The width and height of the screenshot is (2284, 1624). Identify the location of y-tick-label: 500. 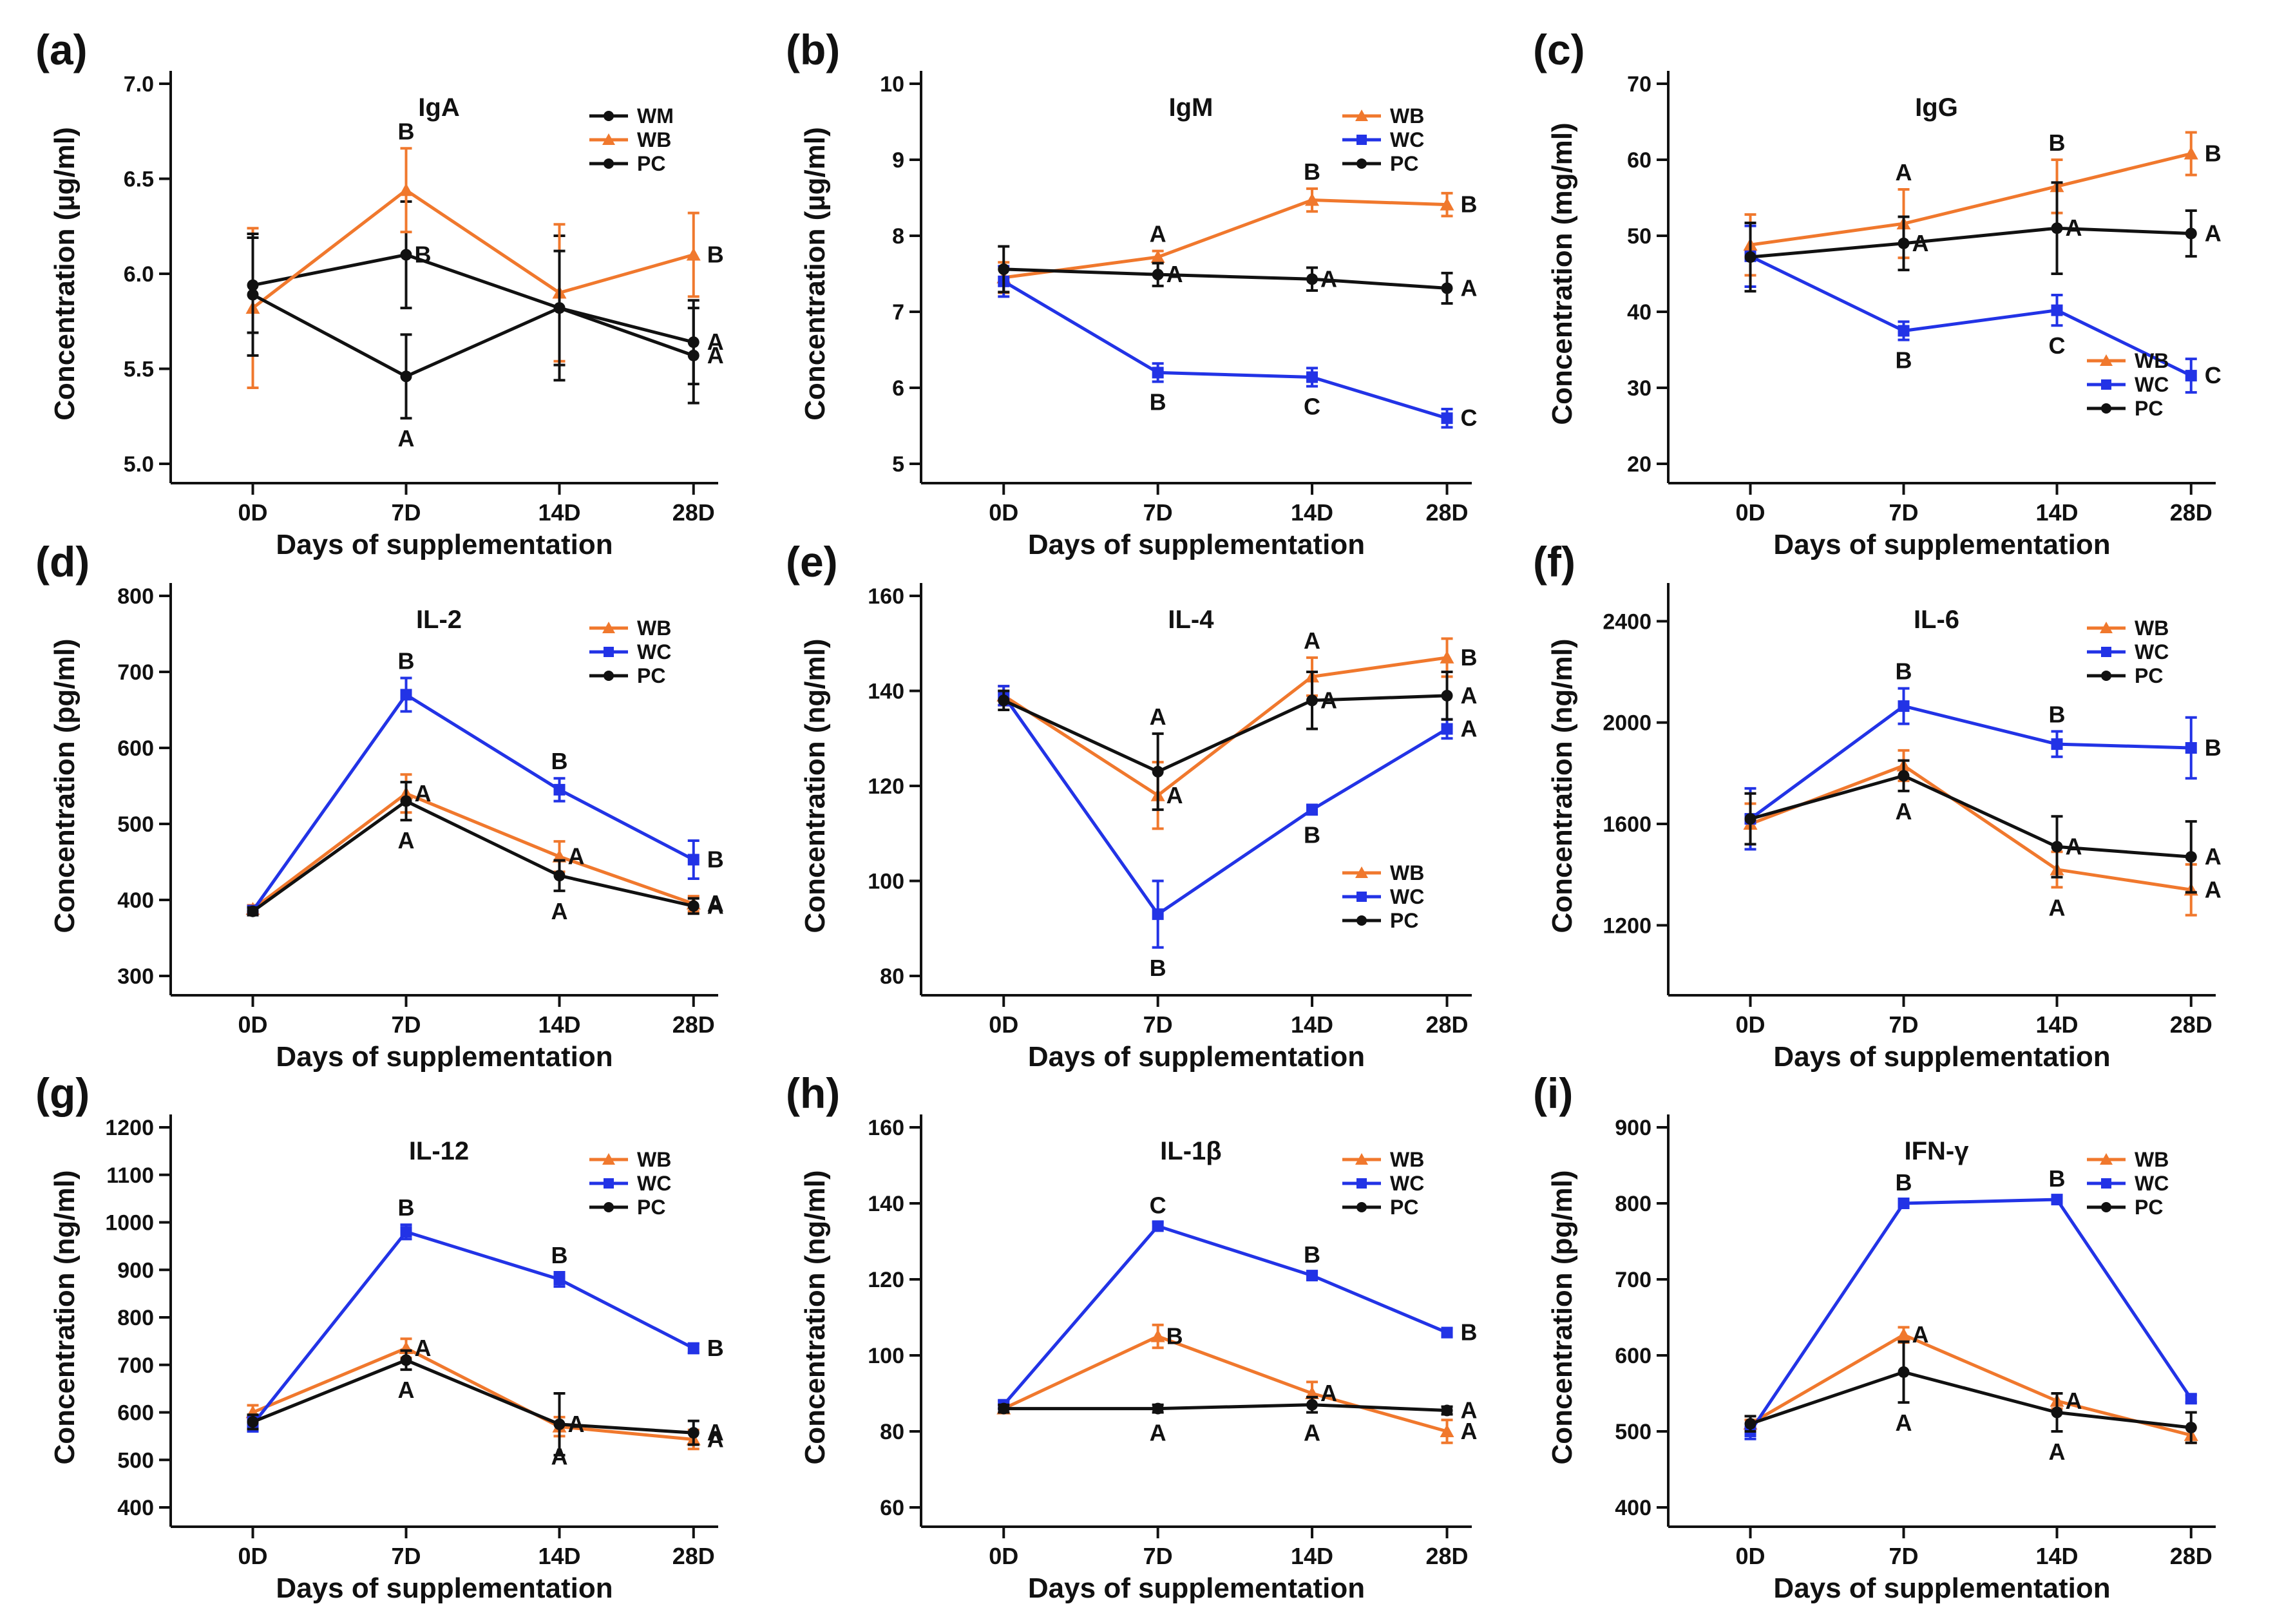
(135, 1461).